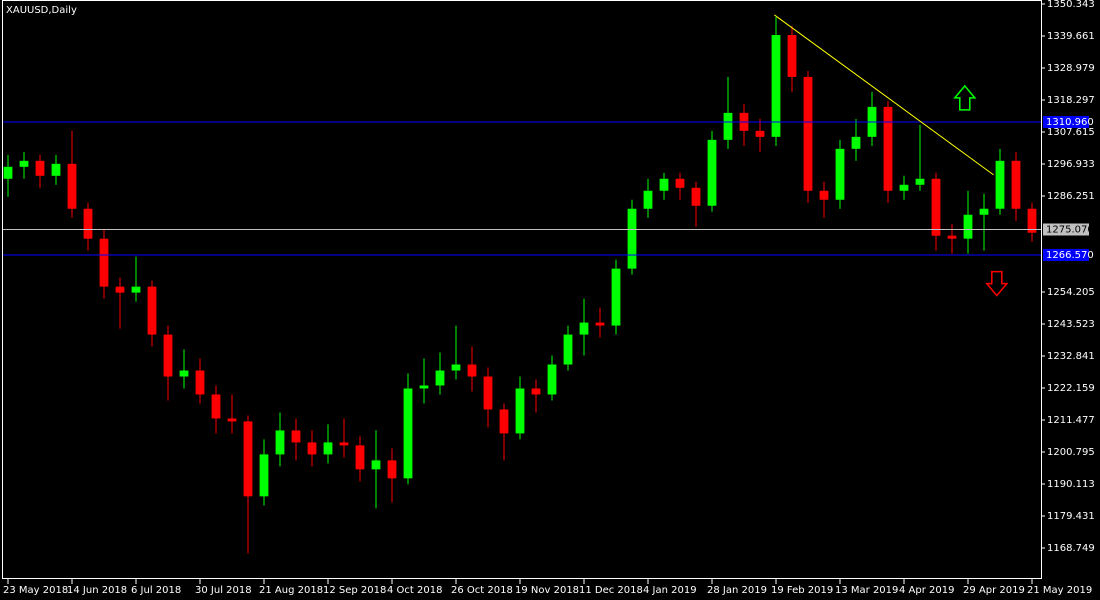 The image size is (1100, 600). Describe the element at coordinates (1071, 388) in the screenshot. I see `y-tick-label: 1222.159` at that location.